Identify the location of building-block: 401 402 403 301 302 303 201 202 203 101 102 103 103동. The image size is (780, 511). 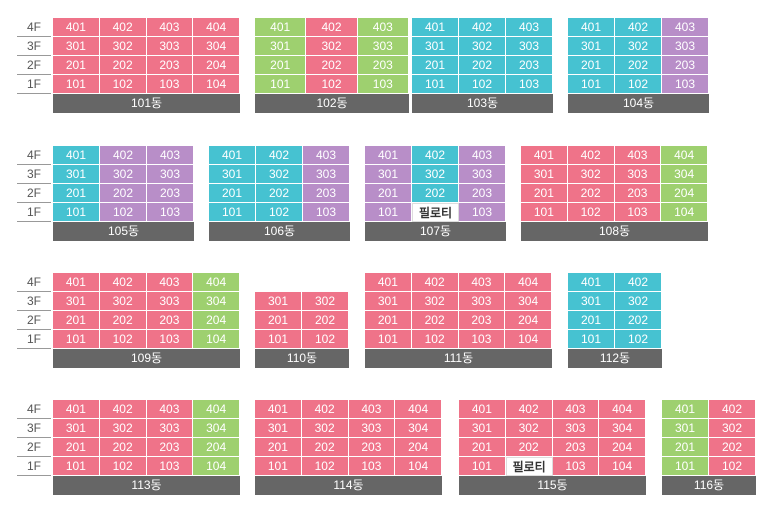
(482, 65).